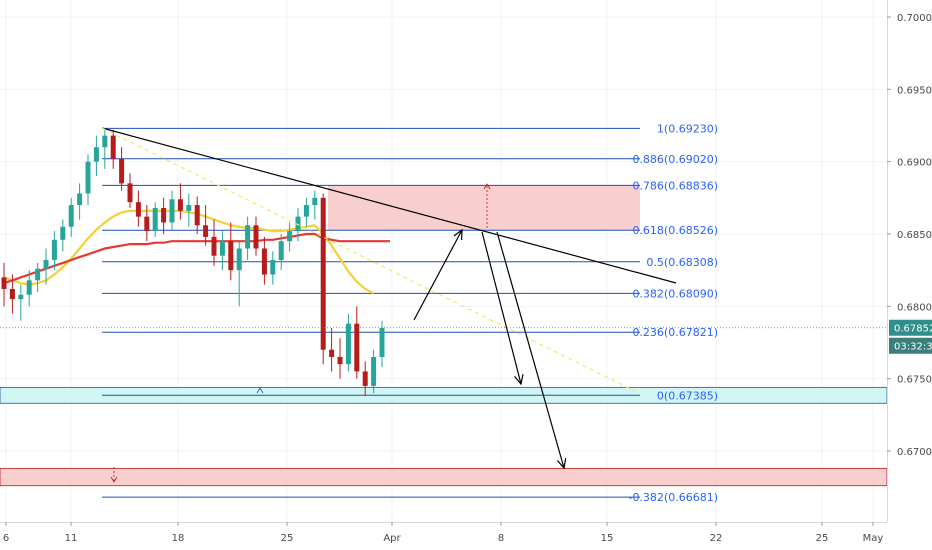 Image resolution: width=932 pixels, height=550 pixels. What do you see at coordinates (71, 538) in the screenshot?
I see `time-tick-label-1: 11` at bounding box center [71, 538].